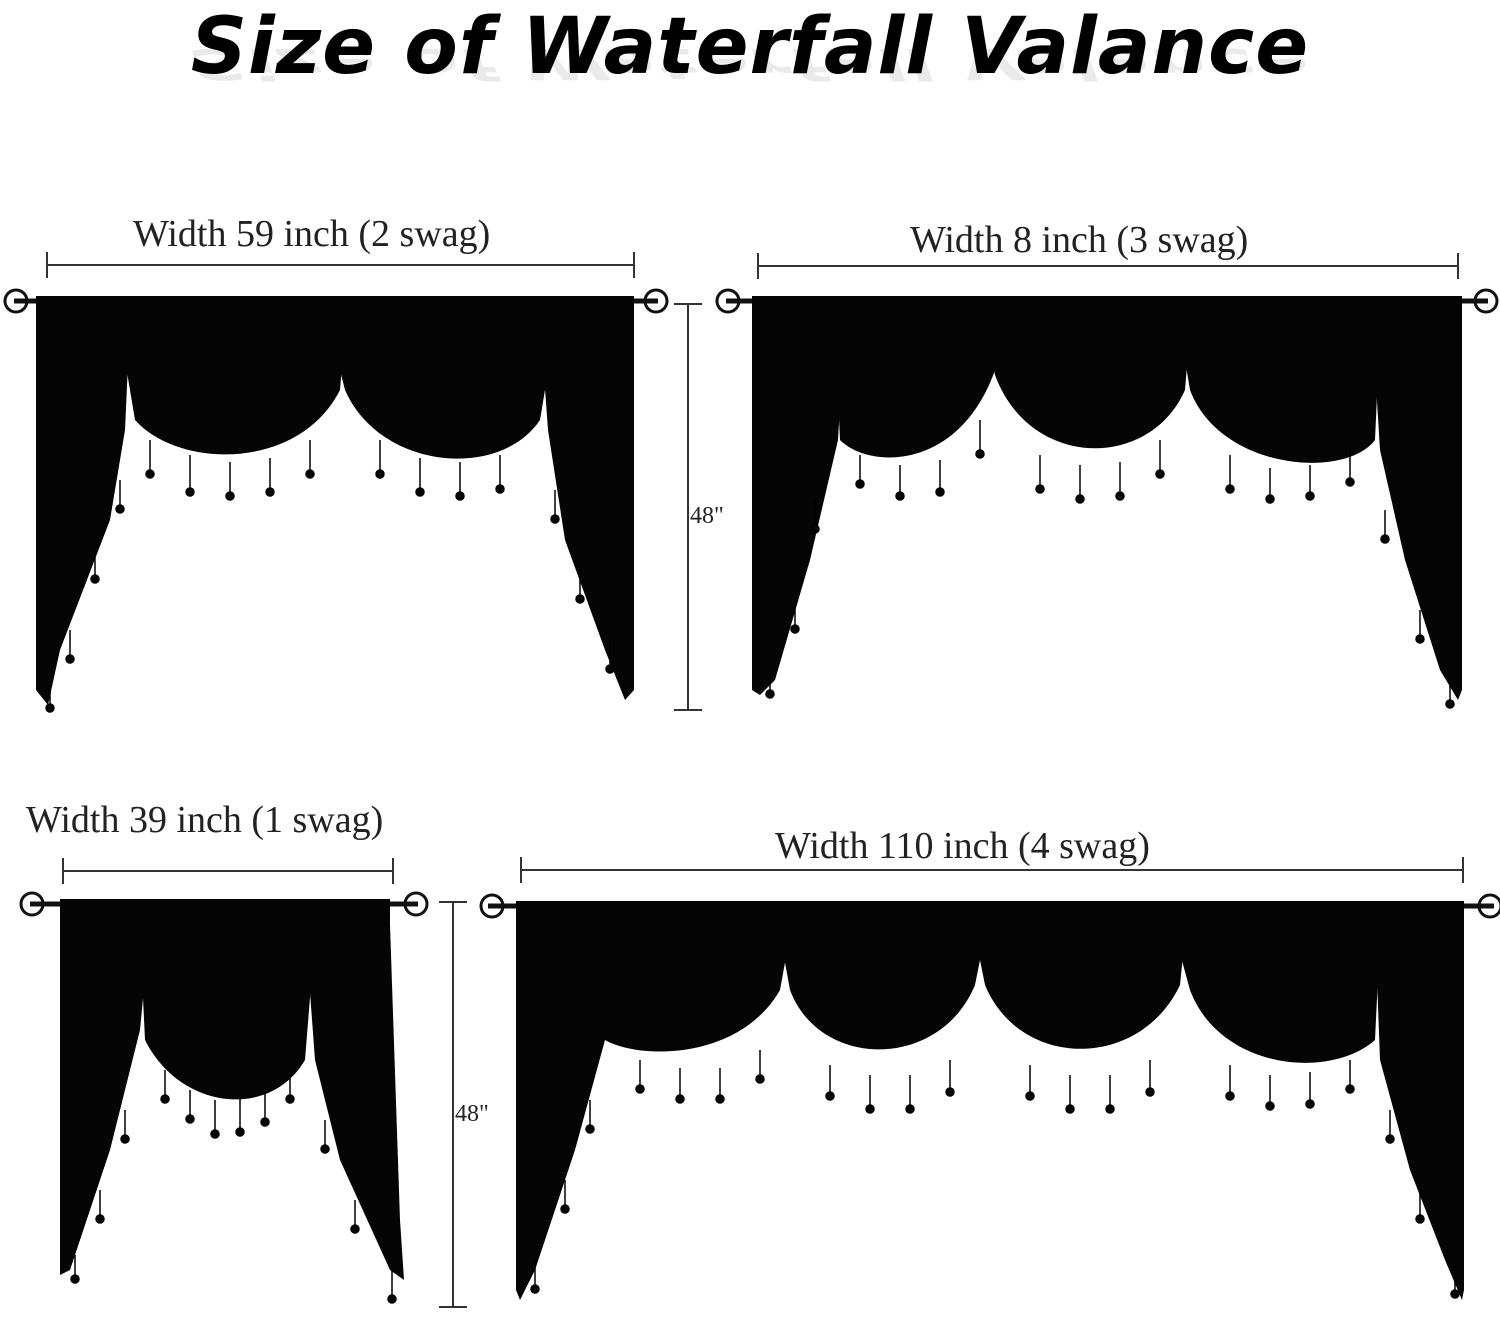  I want to click on valance-3-width-label: Width 39 inch (1 swag), so click(205, 820).